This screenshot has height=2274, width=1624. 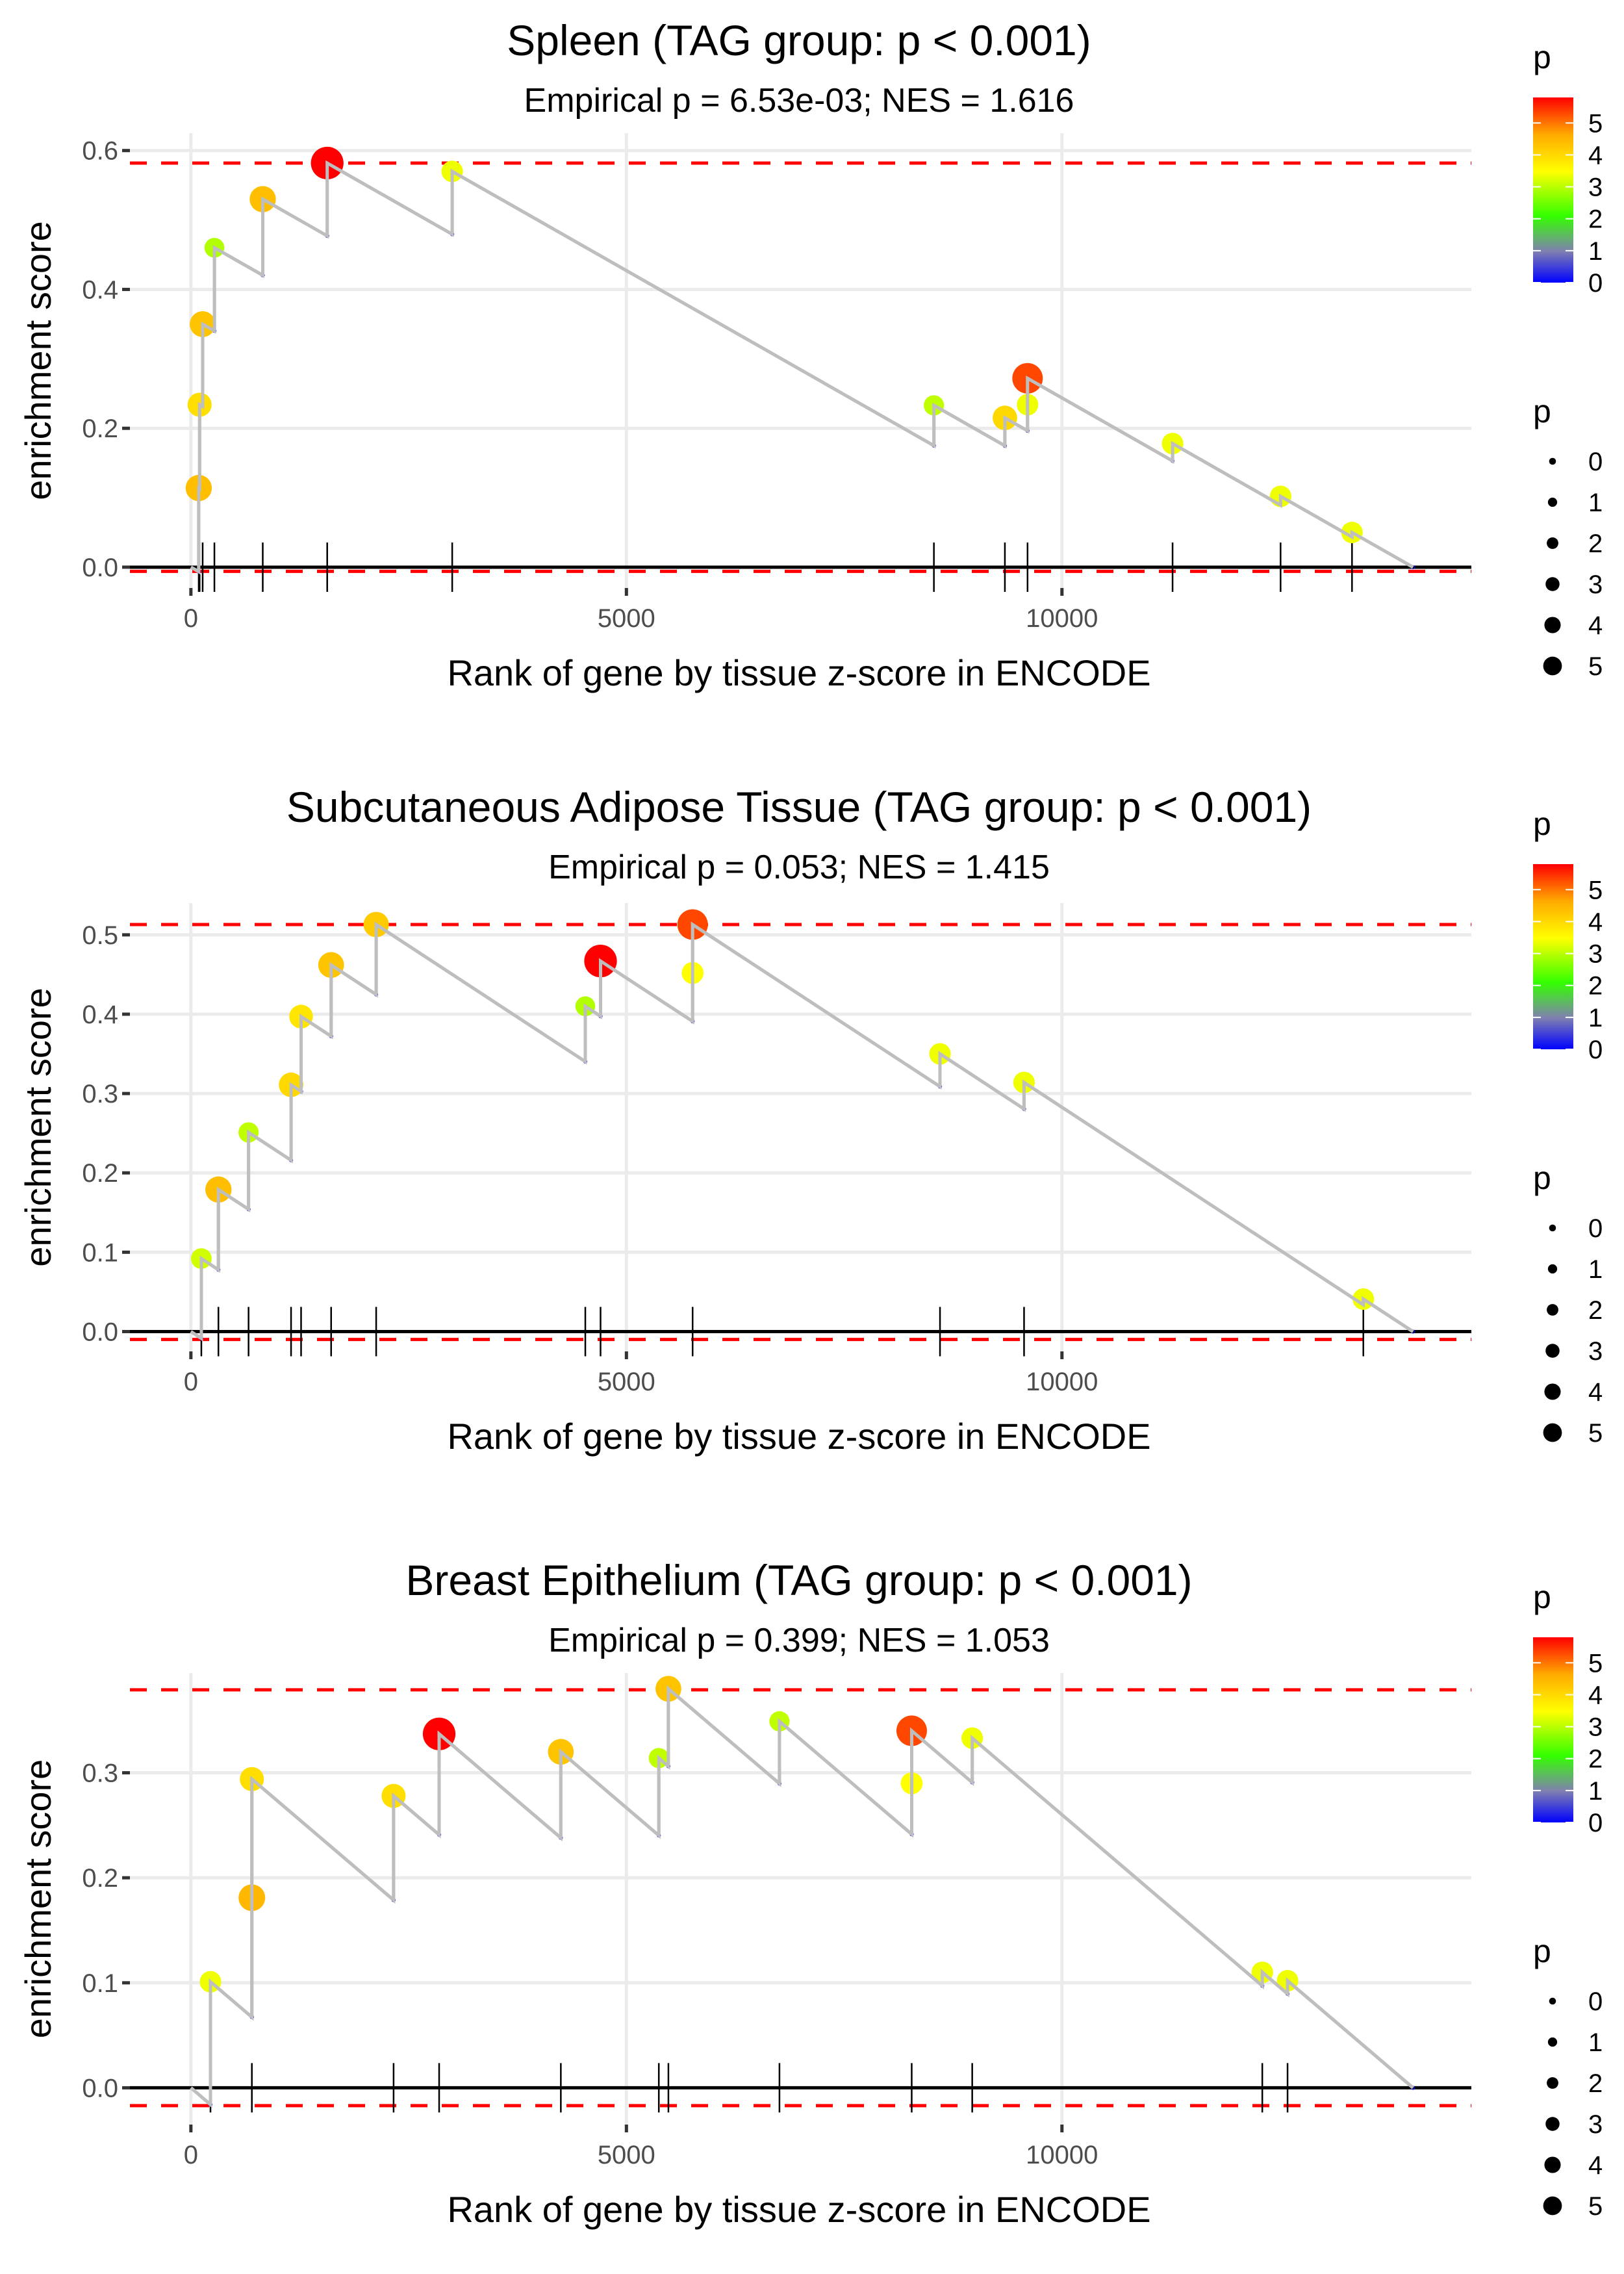 What do you see at coordinates (1568, 1900) in the screenshot?
I see `legend-3: p 0 1 2 3 4 5 p 0 1 2 3 4 5` at bounding box center [1568, 1900].